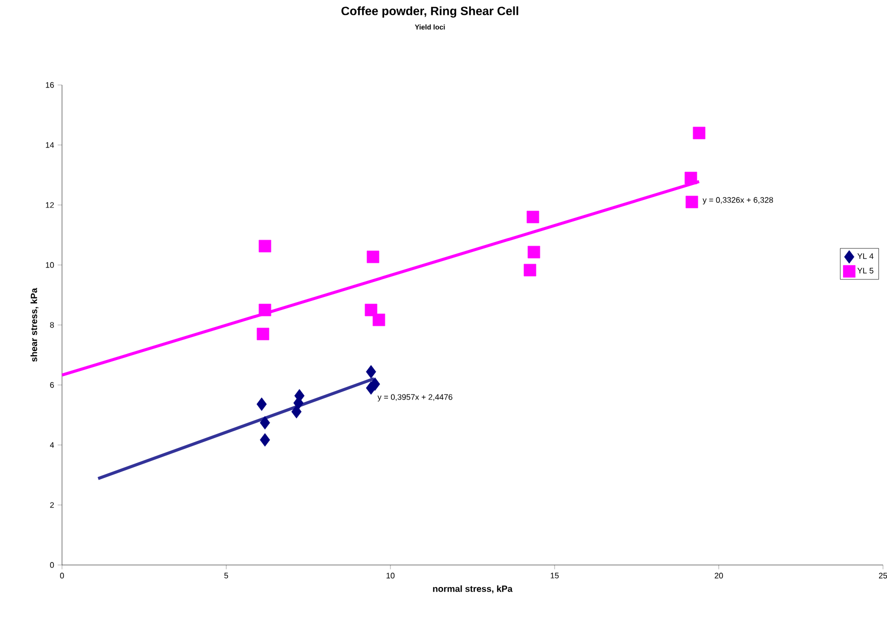  What do you see at coordinates (226, 575) in the screenshot?
I see `x-tick-label: 5` at bounding box center [226, 575].